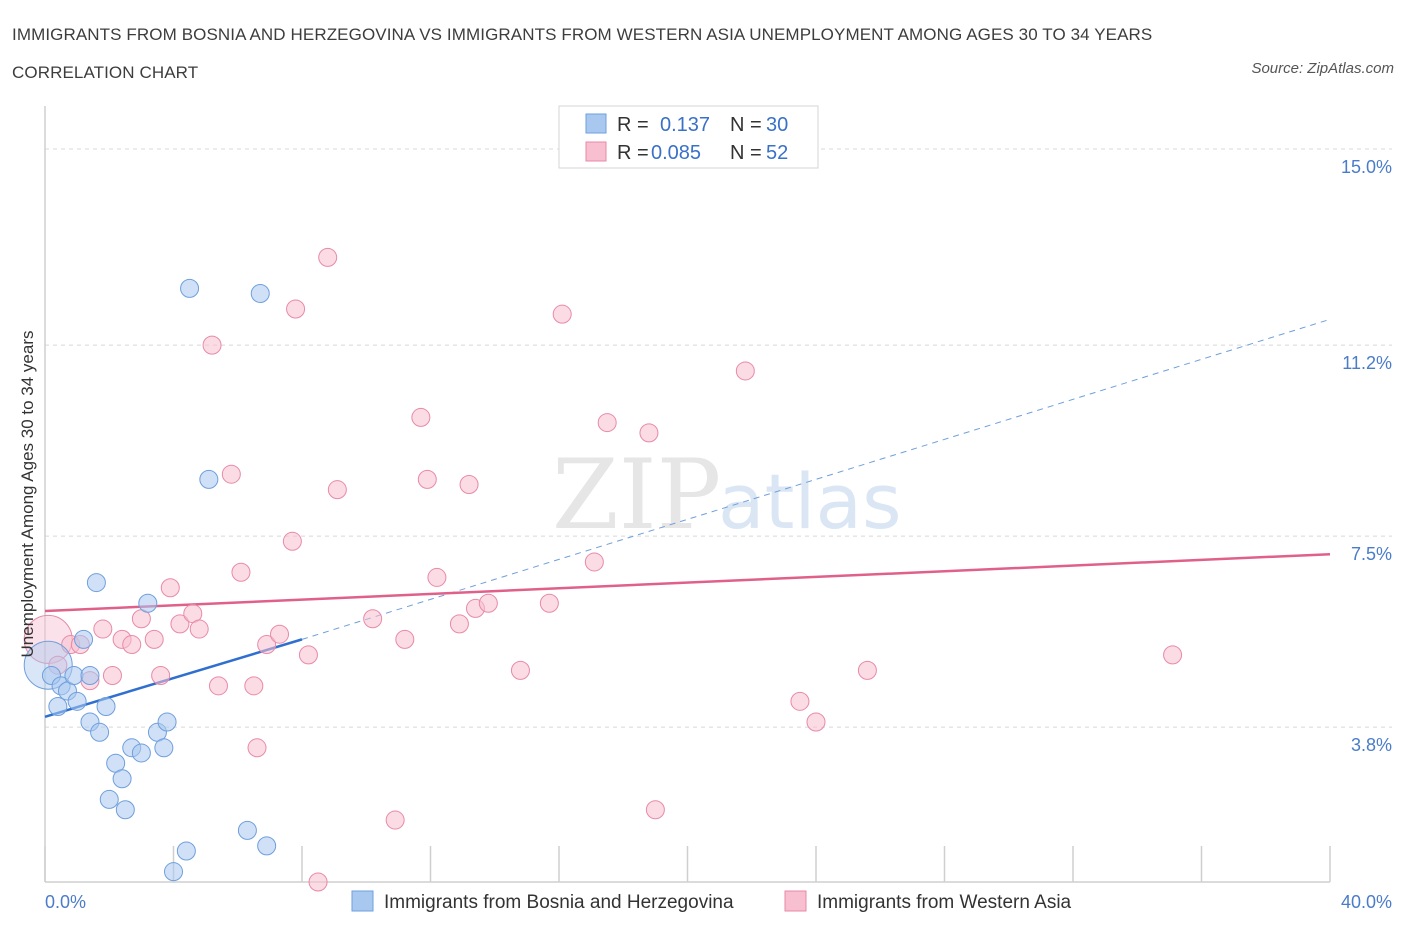 The height and width of the screenshot is (930, 1406). What do you see at coordinates (777, 153) in the screenshot?
I see `legend-n-value-2: 52` at bounding box center [777, 153].